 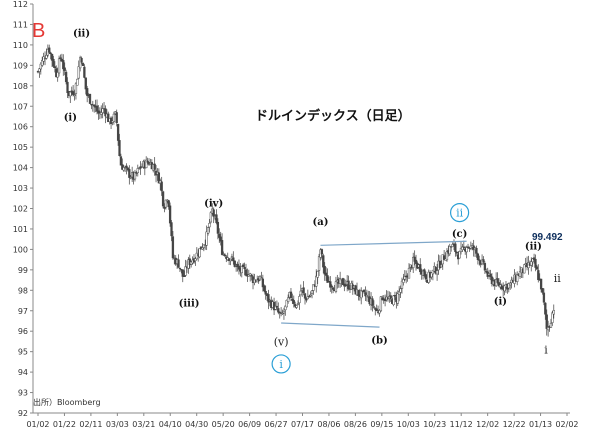 I want to click on wave-label: (i), so click(x=500, y=302).